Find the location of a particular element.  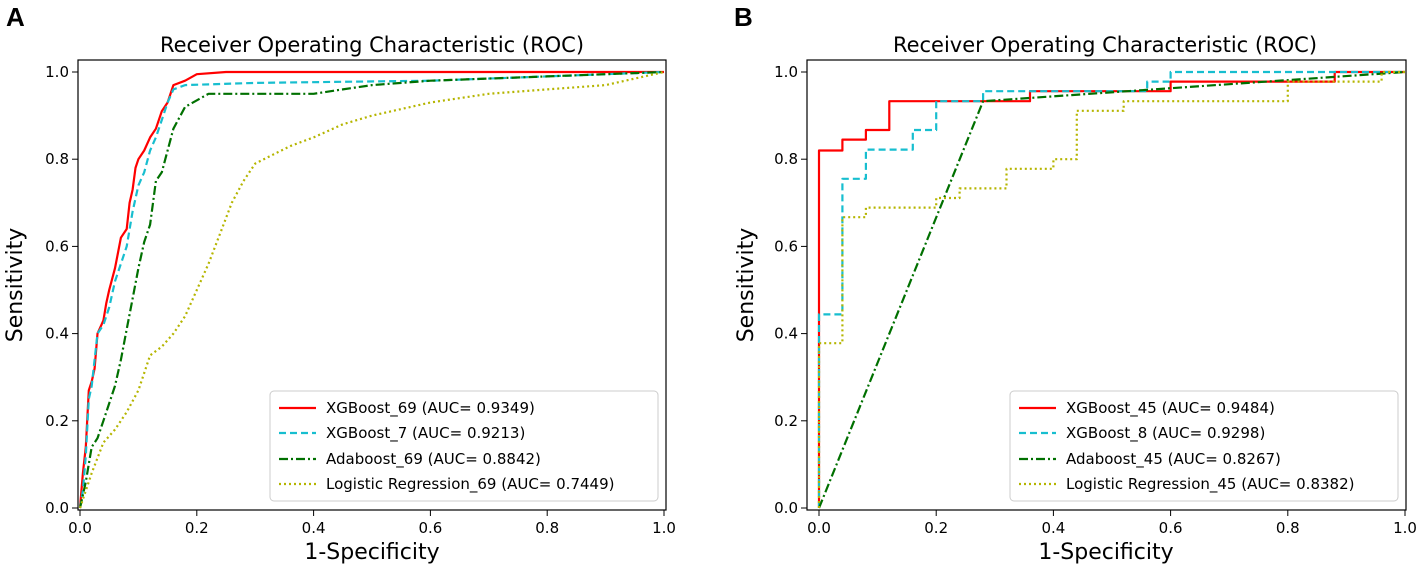

legend-box-a is located at coordinates (464, 446).